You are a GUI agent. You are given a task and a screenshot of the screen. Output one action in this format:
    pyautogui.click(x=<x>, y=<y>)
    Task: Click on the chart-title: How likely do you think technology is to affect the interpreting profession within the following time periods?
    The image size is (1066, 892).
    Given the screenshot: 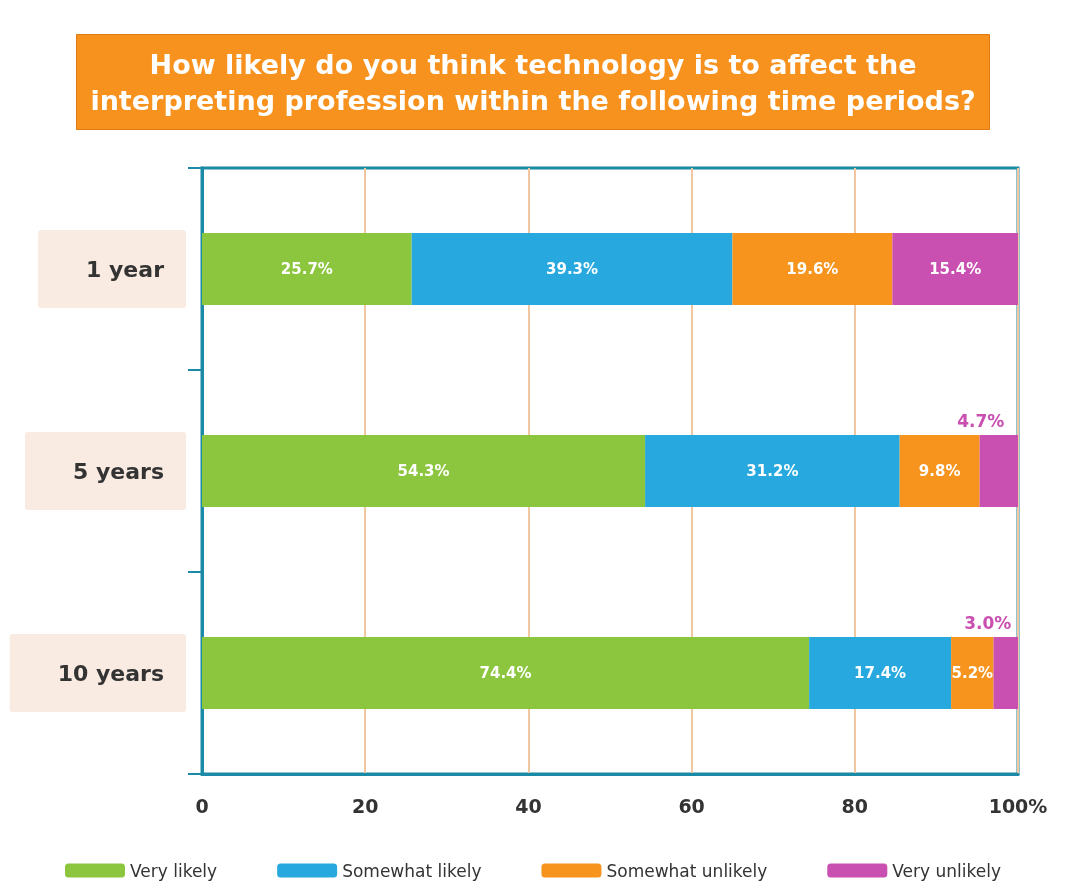 What is the action you would take?
    pyautogui.click(x=533, y=82)
    